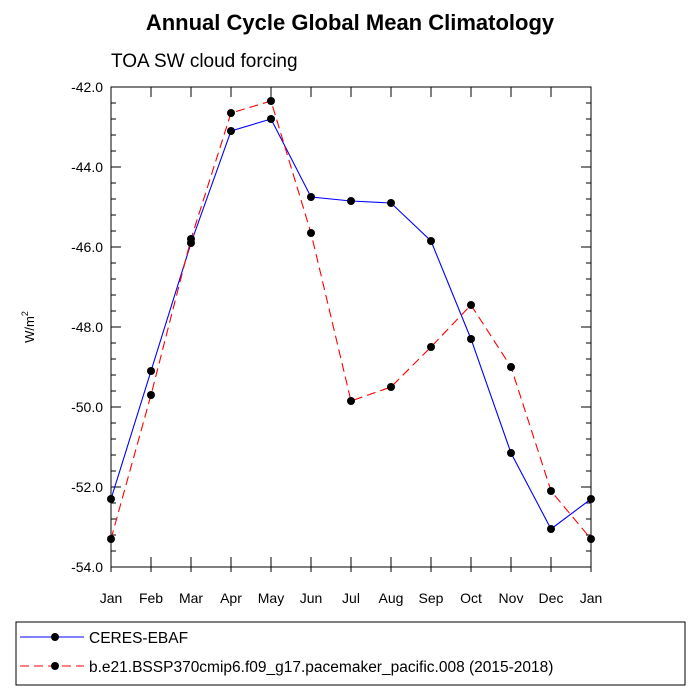 The image size is (700, 700). Describe the element at coordinates (511, 598) in the screenshot. I see `x-tick-label: Nov` at that location.